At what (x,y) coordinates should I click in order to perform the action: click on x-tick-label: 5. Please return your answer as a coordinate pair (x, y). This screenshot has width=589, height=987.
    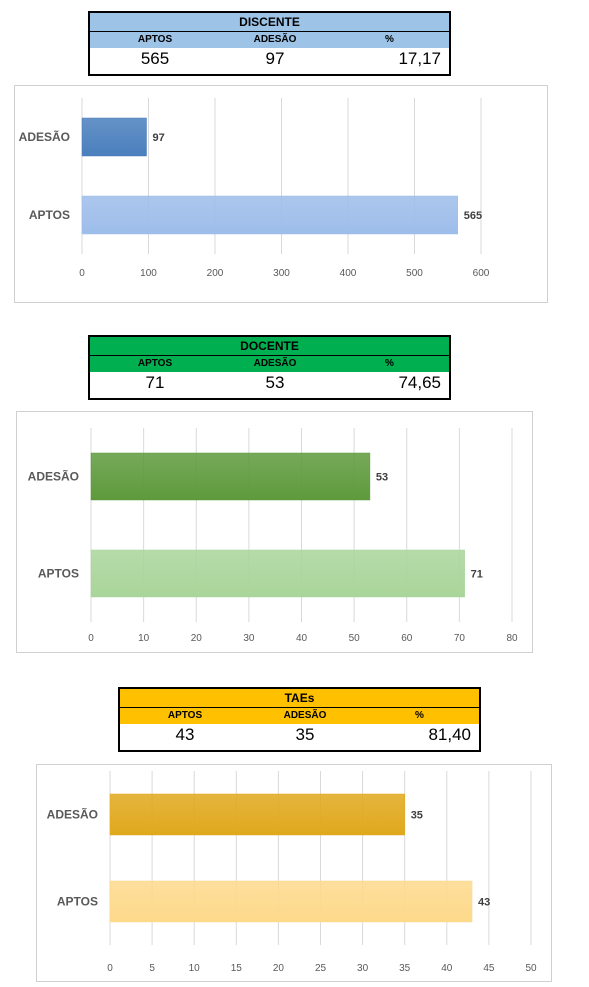
    Looking at the image, I should click on (152, 968).